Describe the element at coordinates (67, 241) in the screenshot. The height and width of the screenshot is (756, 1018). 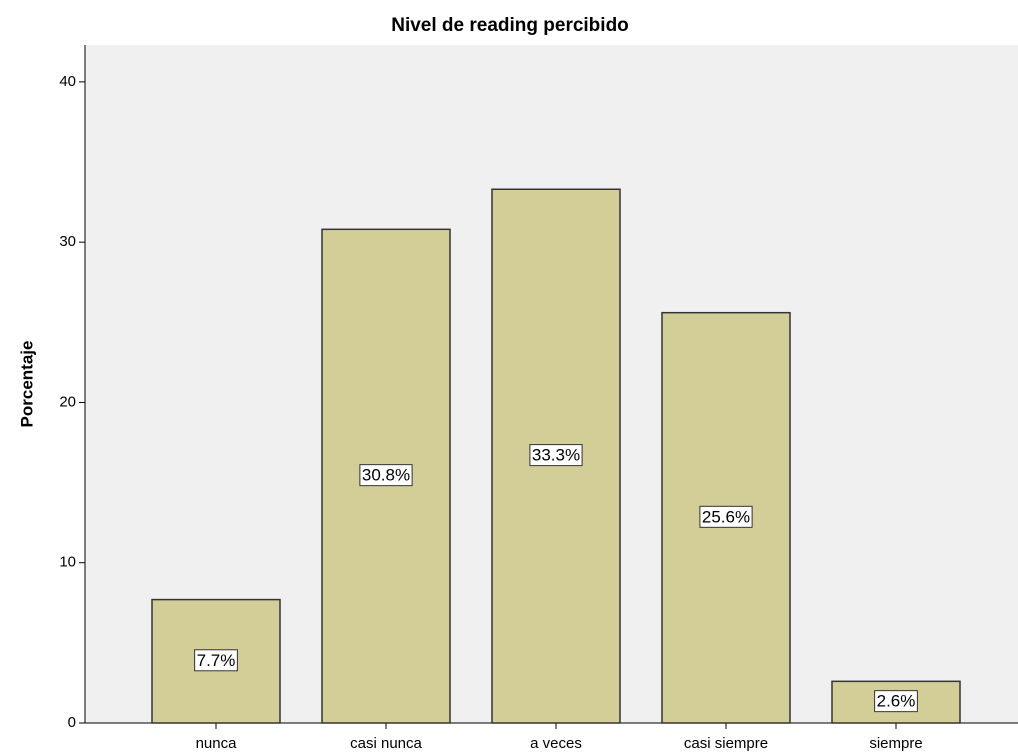
I see `y-tick-label: 30` at that location.